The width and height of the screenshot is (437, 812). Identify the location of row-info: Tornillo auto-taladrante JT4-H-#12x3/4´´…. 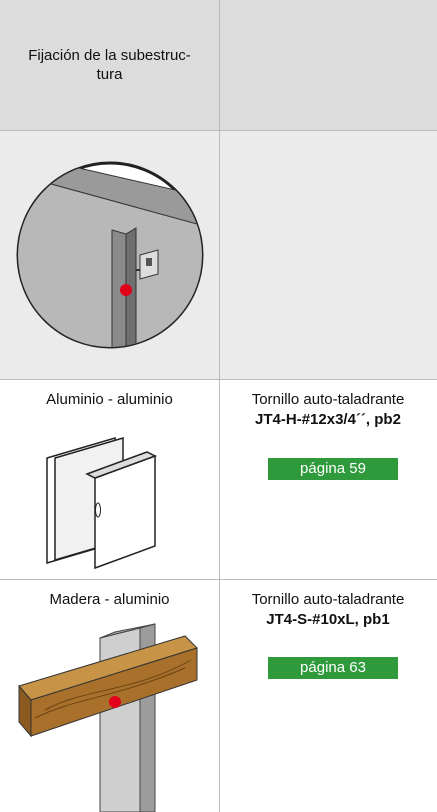
(328, 480).